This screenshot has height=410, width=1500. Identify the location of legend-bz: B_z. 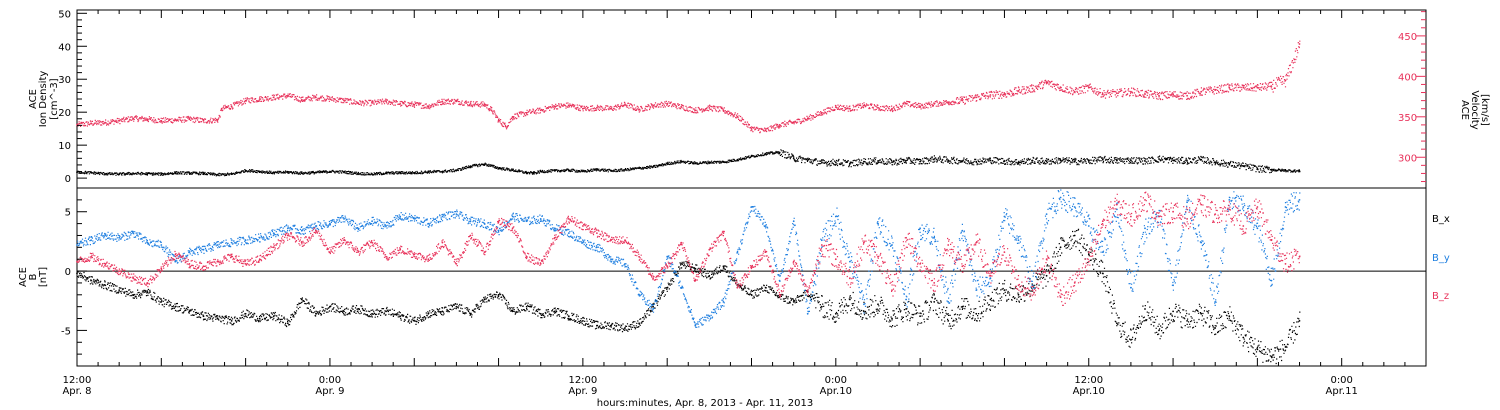
(1440, 296).